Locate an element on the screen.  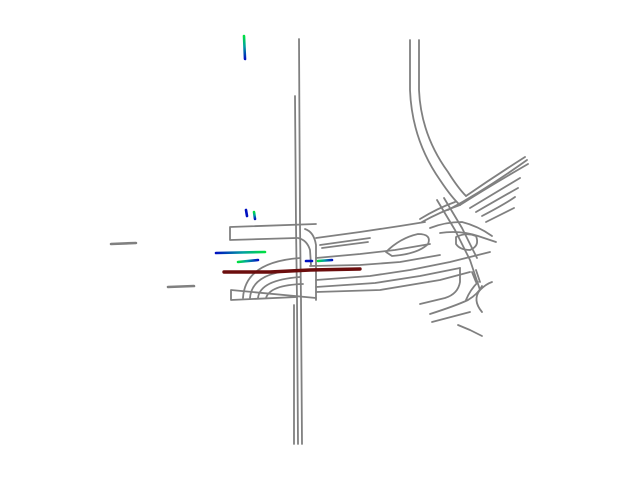
ego-path is located at coordinates (292, 270).